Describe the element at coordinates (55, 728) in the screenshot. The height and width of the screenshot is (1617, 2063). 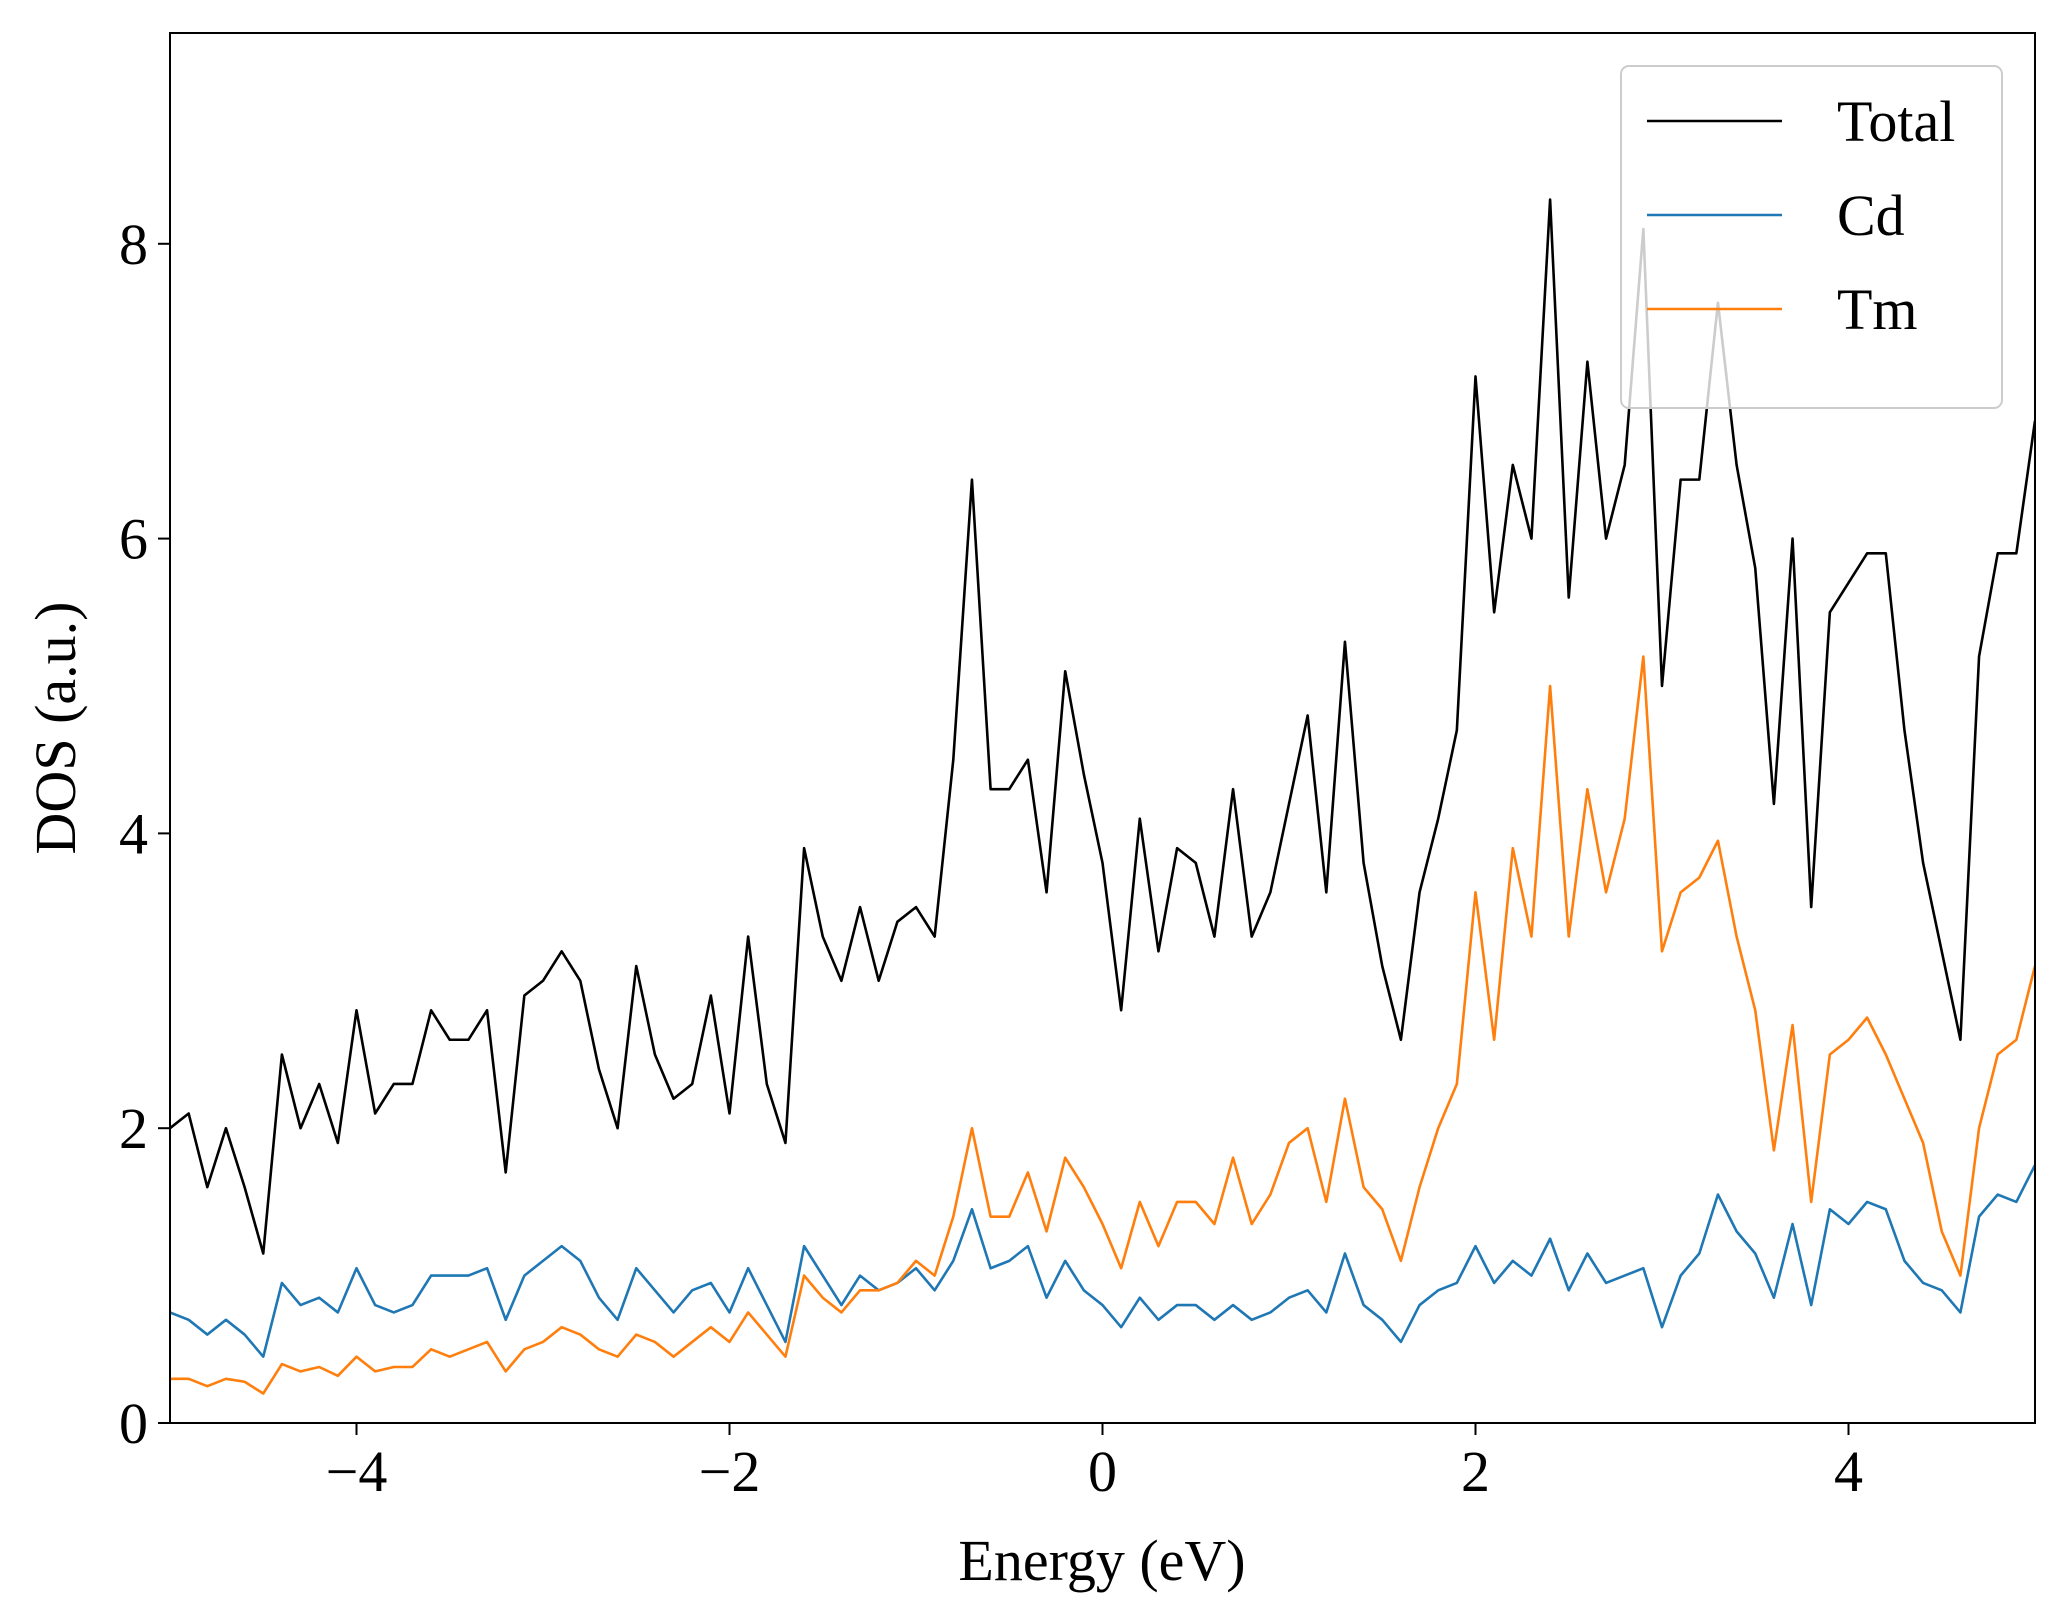
I see `y-axis-label: DOS (a.u.)` at that location.